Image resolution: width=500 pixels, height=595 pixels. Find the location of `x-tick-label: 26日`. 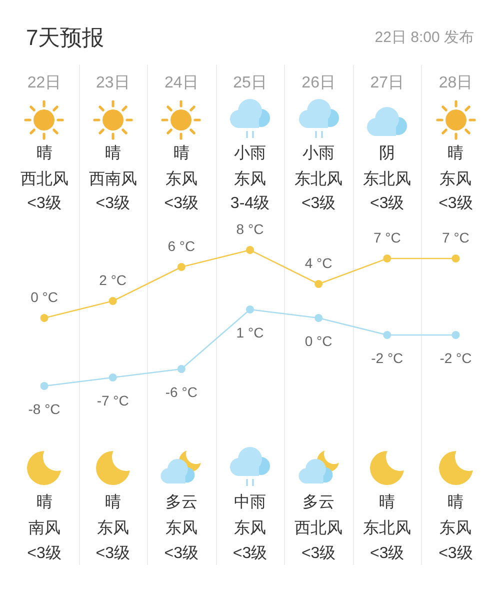

x-tick-label: 26日 is located at coordinates (319, 83).